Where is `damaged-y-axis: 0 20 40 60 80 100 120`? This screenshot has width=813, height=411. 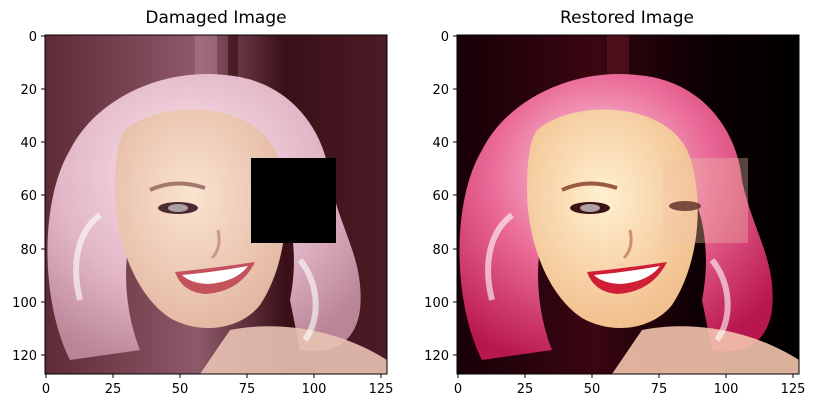 damaged-y-axis: 0 20 40 60 80 100 120 is located at coordinates (28, 197).